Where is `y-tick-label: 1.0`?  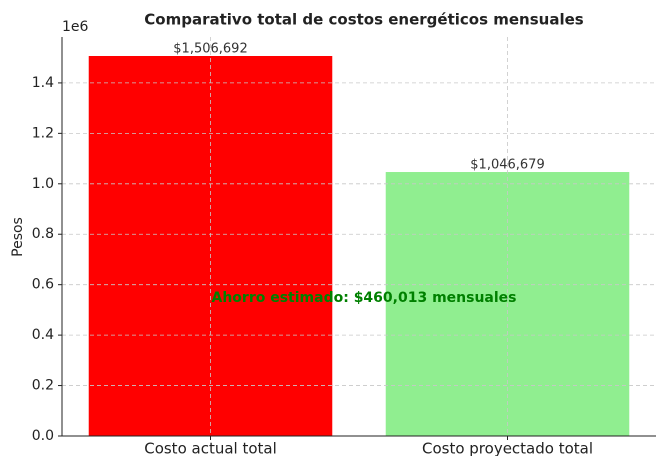 y-tick-label: 1.0 is located at coordinates (43, 184).